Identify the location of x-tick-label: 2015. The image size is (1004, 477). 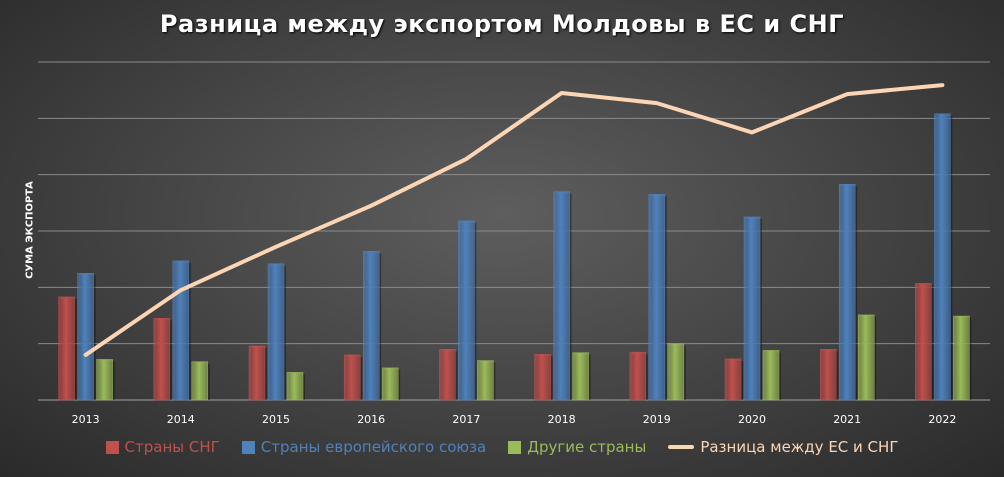
(276, 419).